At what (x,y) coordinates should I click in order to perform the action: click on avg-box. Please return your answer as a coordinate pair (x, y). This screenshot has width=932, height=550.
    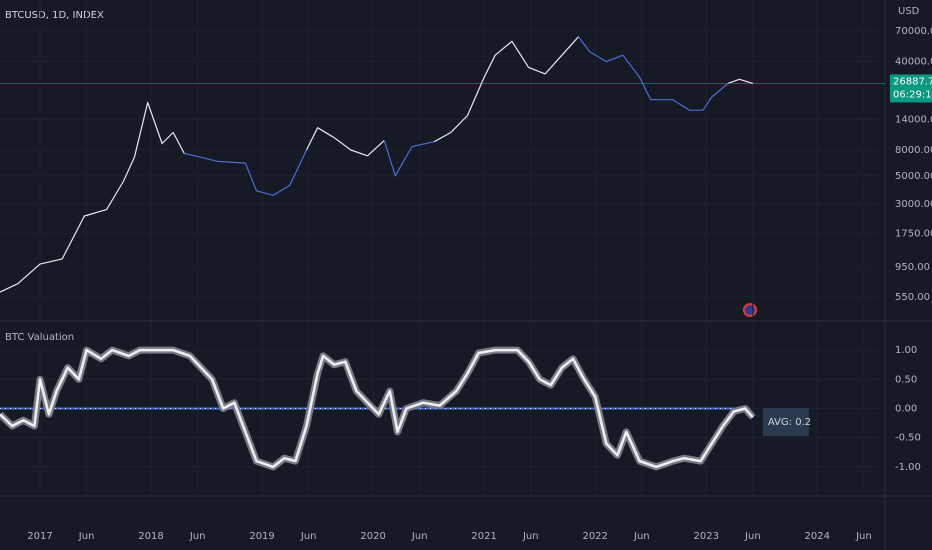
    Looking at the image, I should click on (785, 422).